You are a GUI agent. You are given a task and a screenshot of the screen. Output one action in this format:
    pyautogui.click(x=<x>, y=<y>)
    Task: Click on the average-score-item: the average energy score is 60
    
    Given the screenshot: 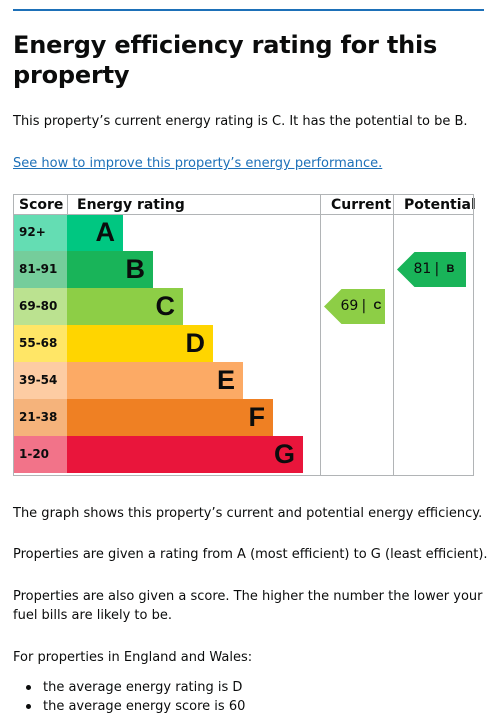 What is the action you would take?
    pyautogui.click(x=129, y=706)
    